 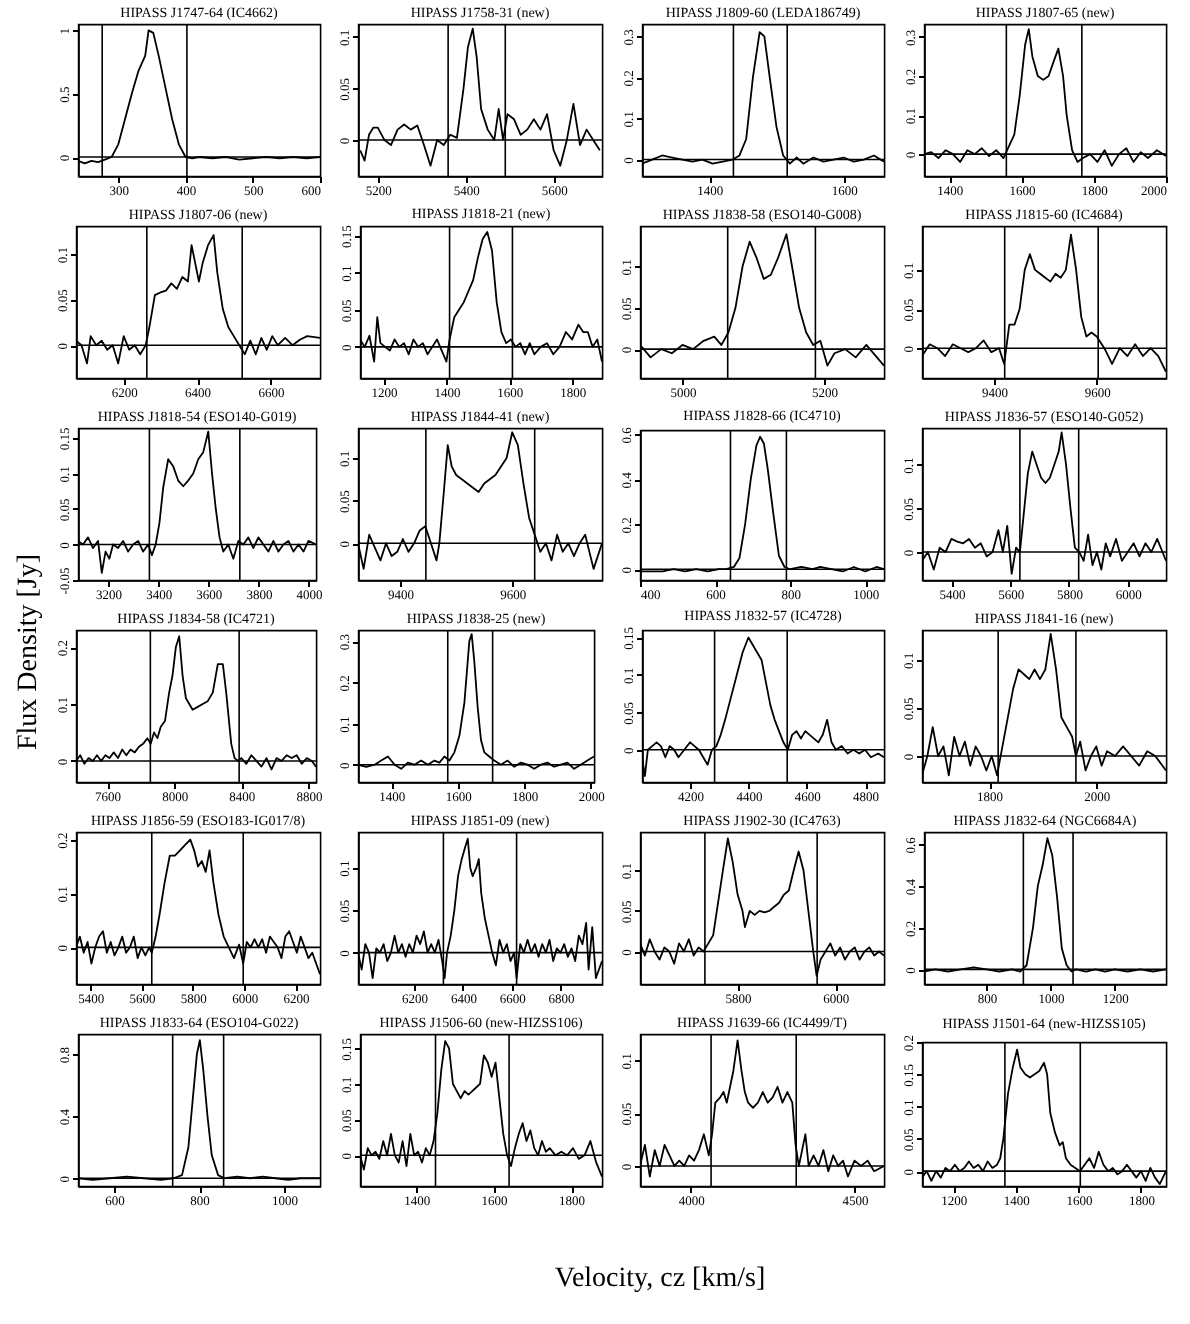 I want to click on x-axis-title: Velocity, cz [km/s], so click(x=660, y=1280).